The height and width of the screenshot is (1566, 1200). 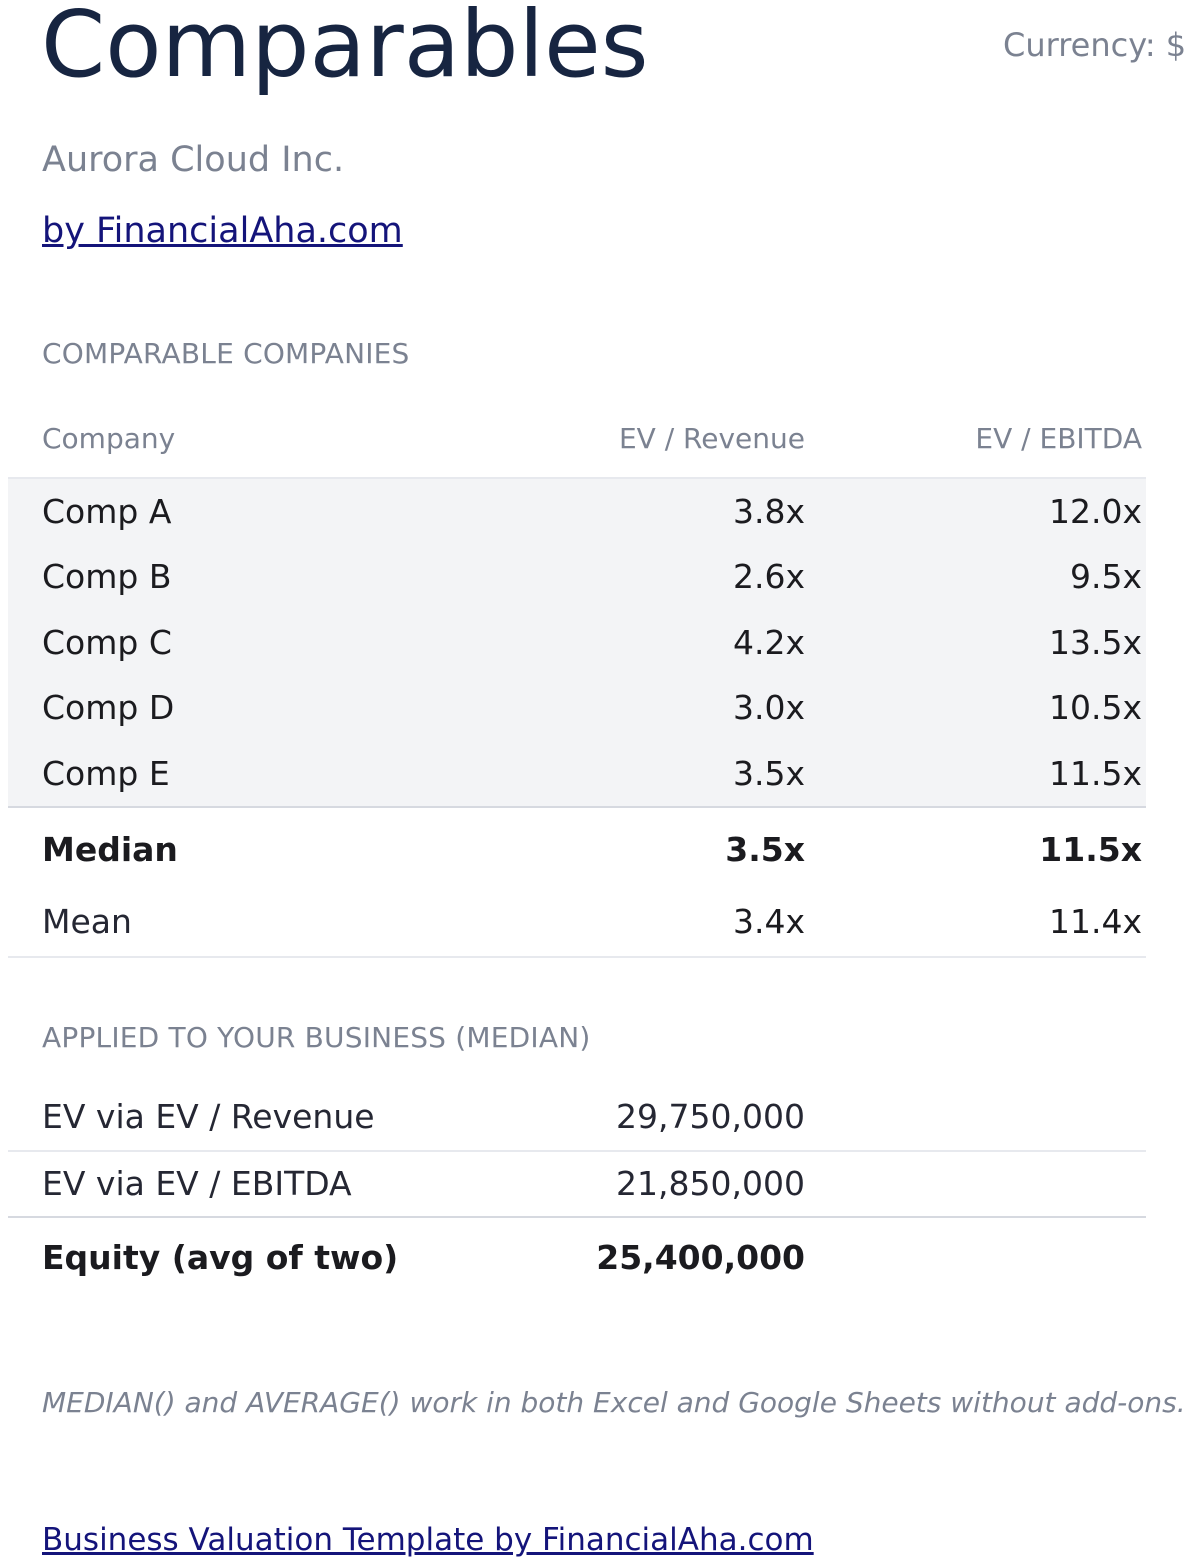 I want to click on applied-row-ev-ebitda: EV via EV / EBITDA 21,850,000, so click(x=577, y=1185).